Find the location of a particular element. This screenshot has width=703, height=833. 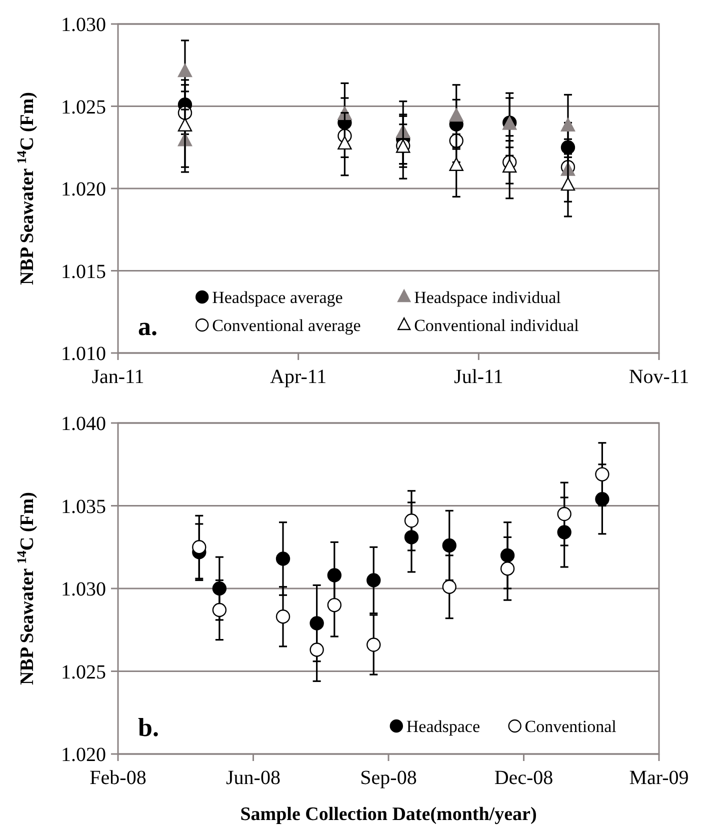

annotation: b. is located at coordinates (148, 727).